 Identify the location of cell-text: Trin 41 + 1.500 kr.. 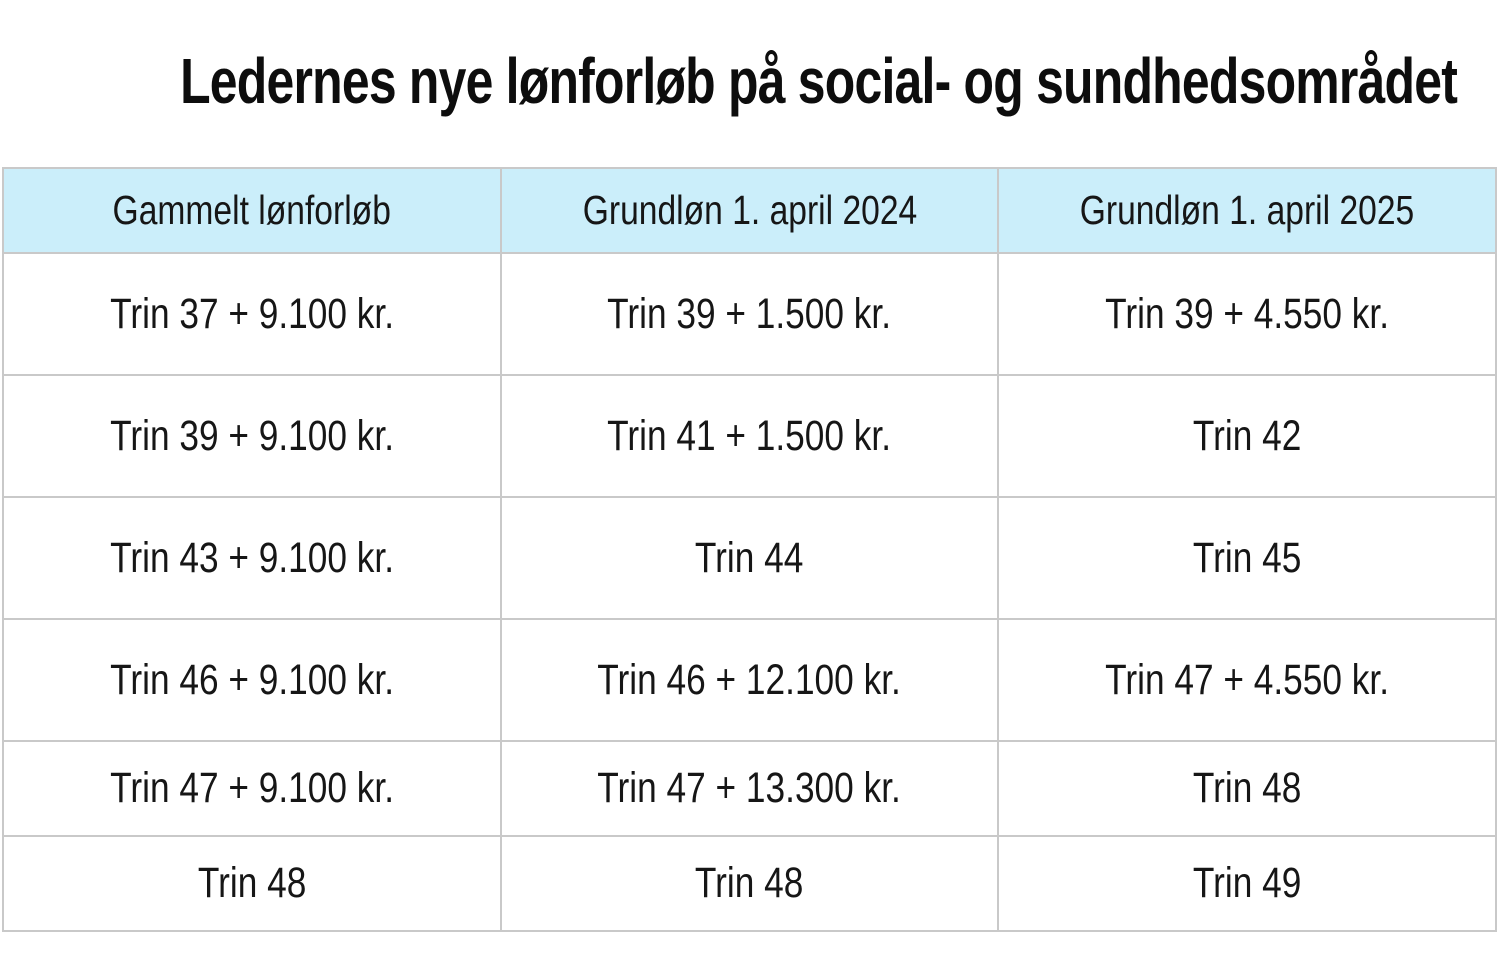
(749, 435).